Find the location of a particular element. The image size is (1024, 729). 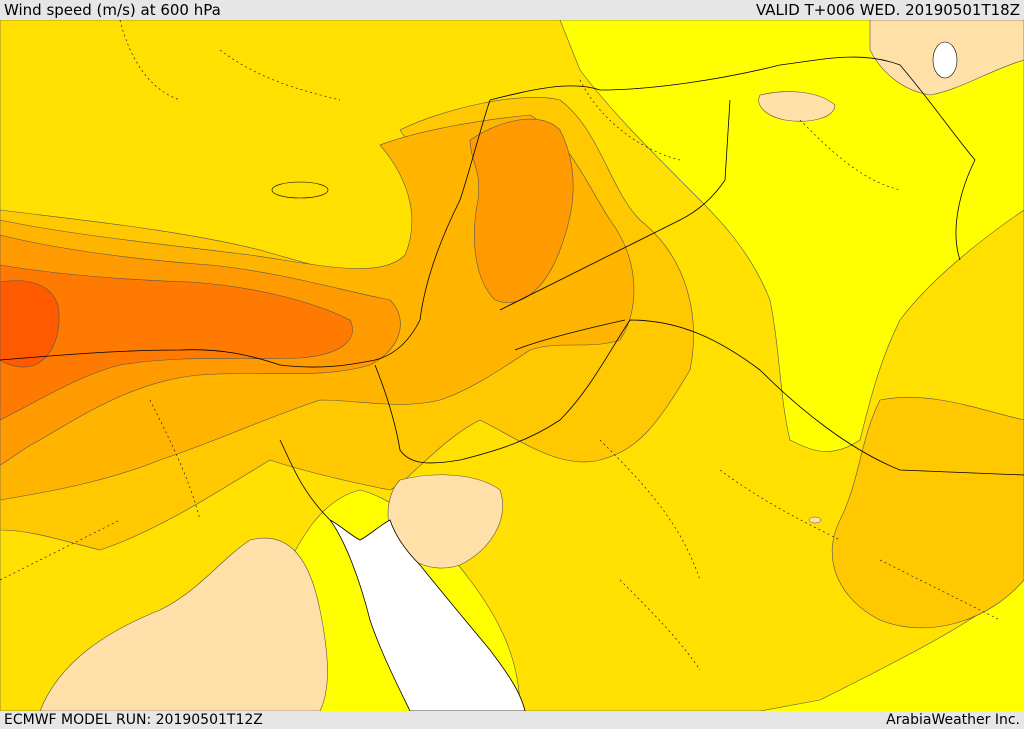

wind-band-orange-north is located at coordinates (521, 210).